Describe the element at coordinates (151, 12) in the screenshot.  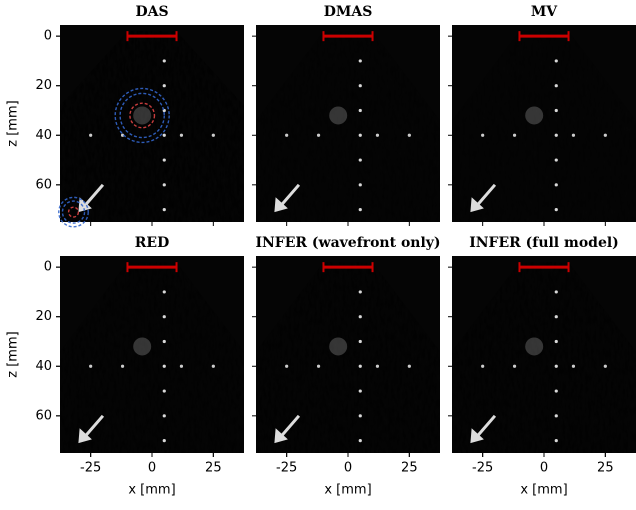
I see `panel-title: DAS` at that location.